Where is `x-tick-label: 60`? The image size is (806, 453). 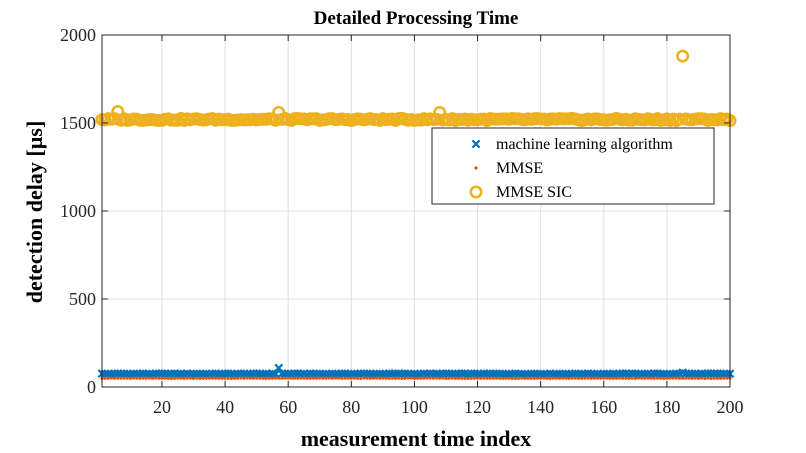 x-tick-label: 60 is located at coordinates (288, 407).